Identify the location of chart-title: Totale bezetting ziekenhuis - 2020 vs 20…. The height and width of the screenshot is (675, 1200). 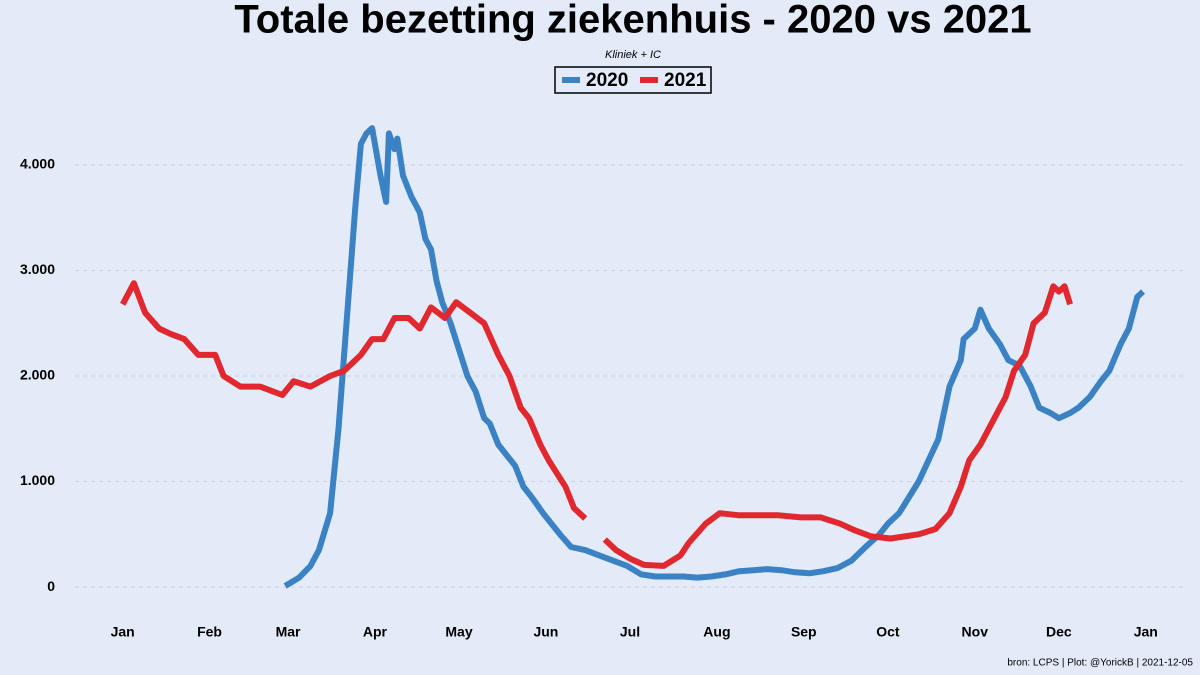
(632, 21).